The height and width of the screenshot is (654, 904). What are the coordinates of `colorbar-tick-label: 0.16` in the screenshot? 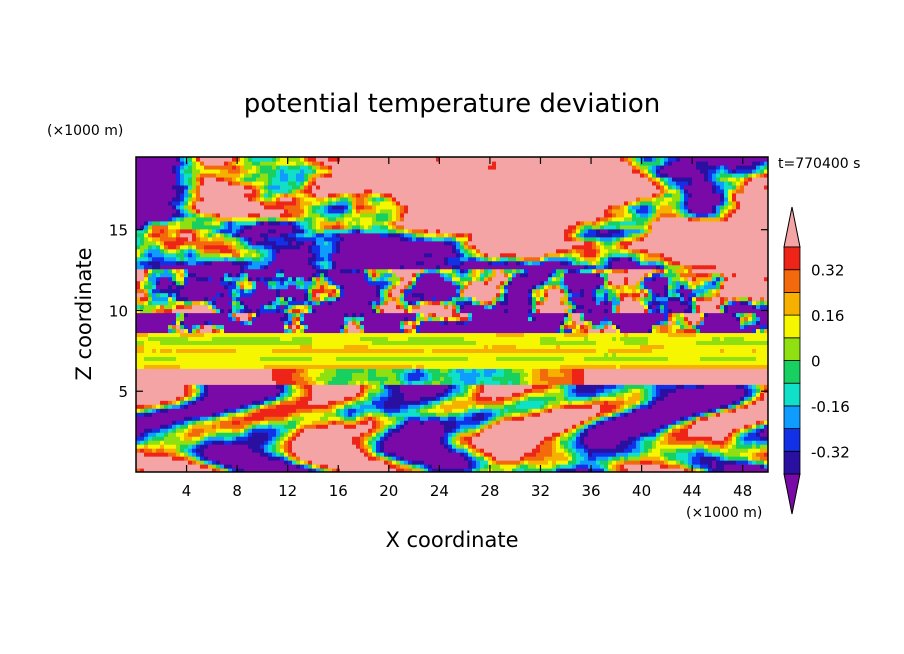 It's located at (827, 316).